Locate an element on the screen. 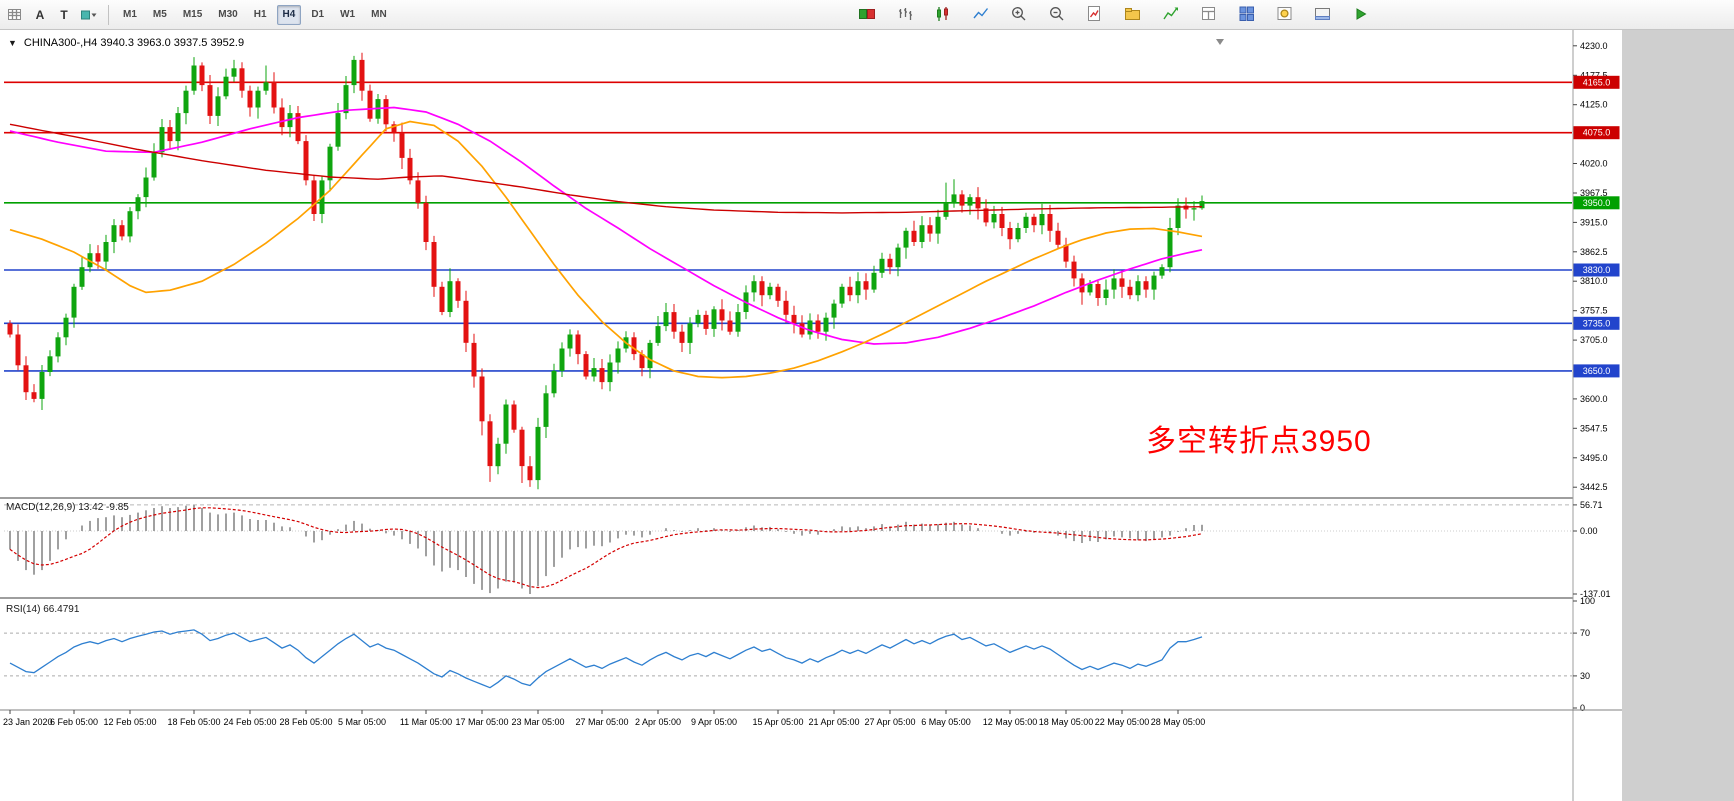  tile-windows-icon is located at coordinates (1247, 14).